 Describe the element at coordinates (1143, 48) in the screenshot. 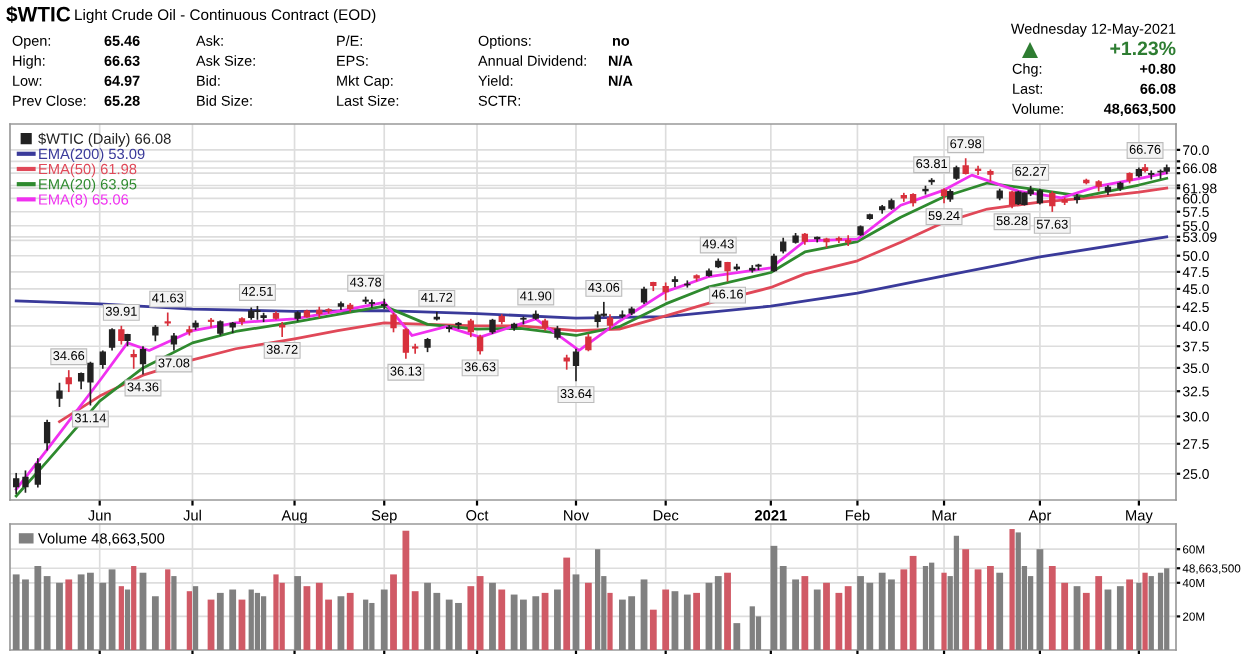

I see `text: +1.23%` at that location.